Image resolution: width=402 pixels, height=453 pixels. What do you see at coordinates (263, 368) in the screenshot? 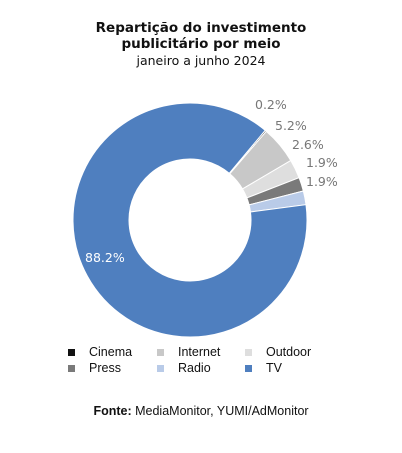
I see `legend-item-tv: TV` at bounding box center [263, 368].